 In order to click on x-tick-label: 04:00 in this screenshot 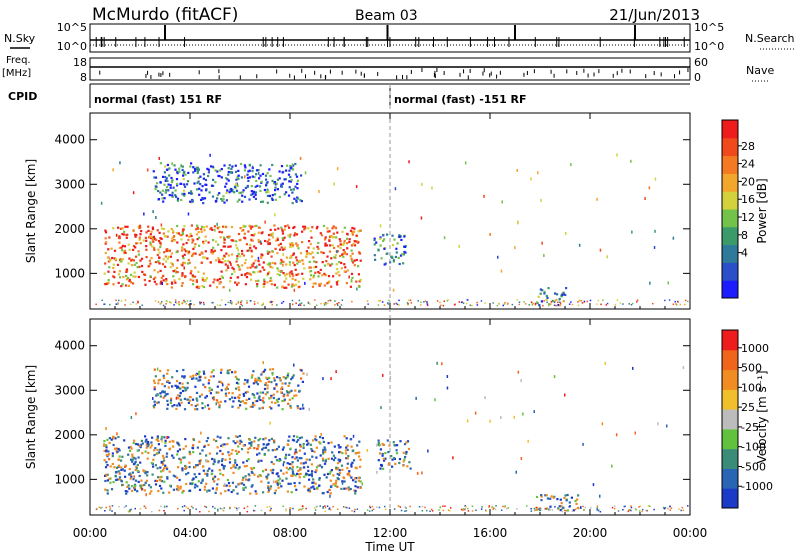, I will do `click(190, 533)`.